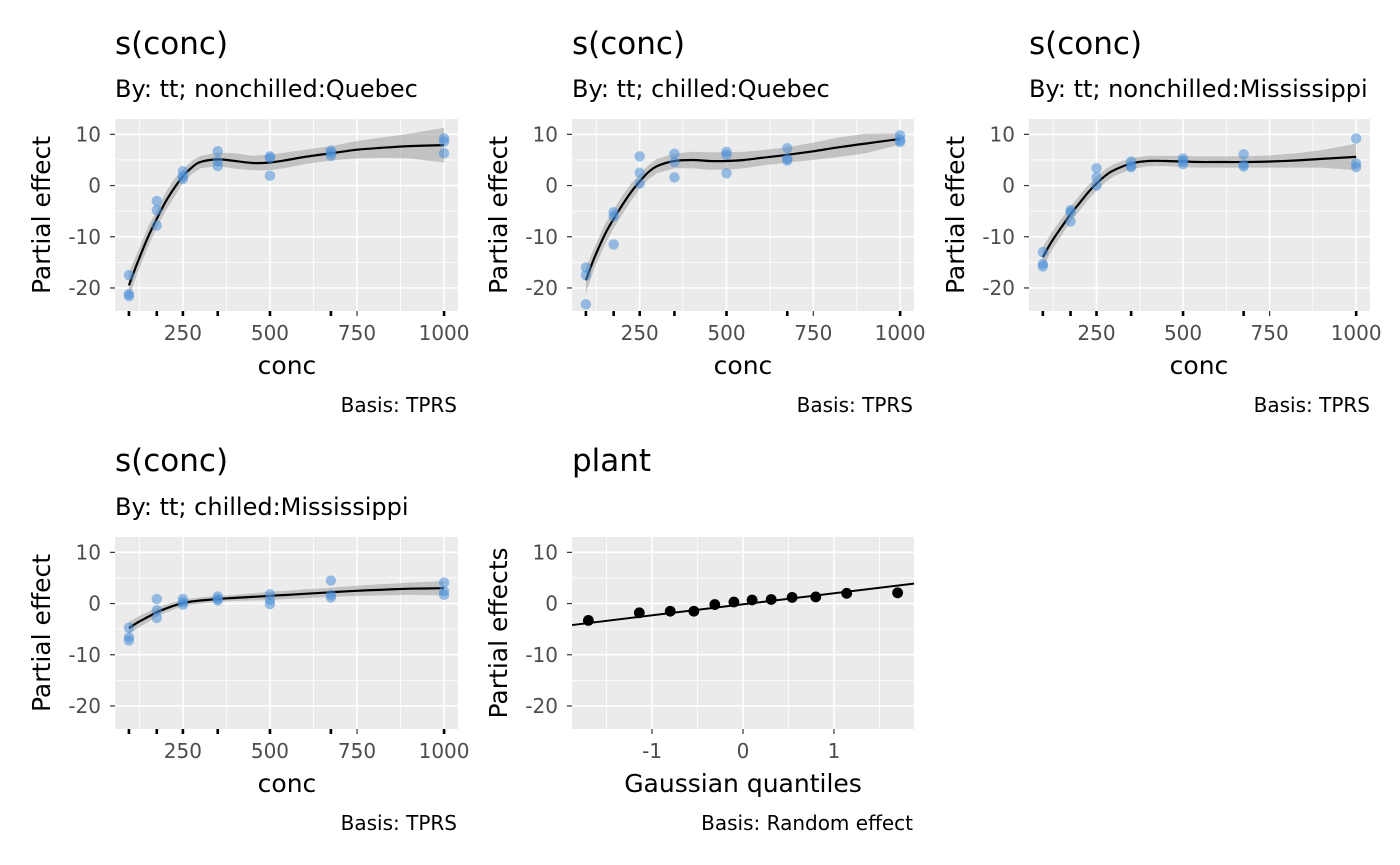 This screenshot has width=1400, height=865. I want to click on x-axis-title: Gaussian quantiles, so click(743, 783).